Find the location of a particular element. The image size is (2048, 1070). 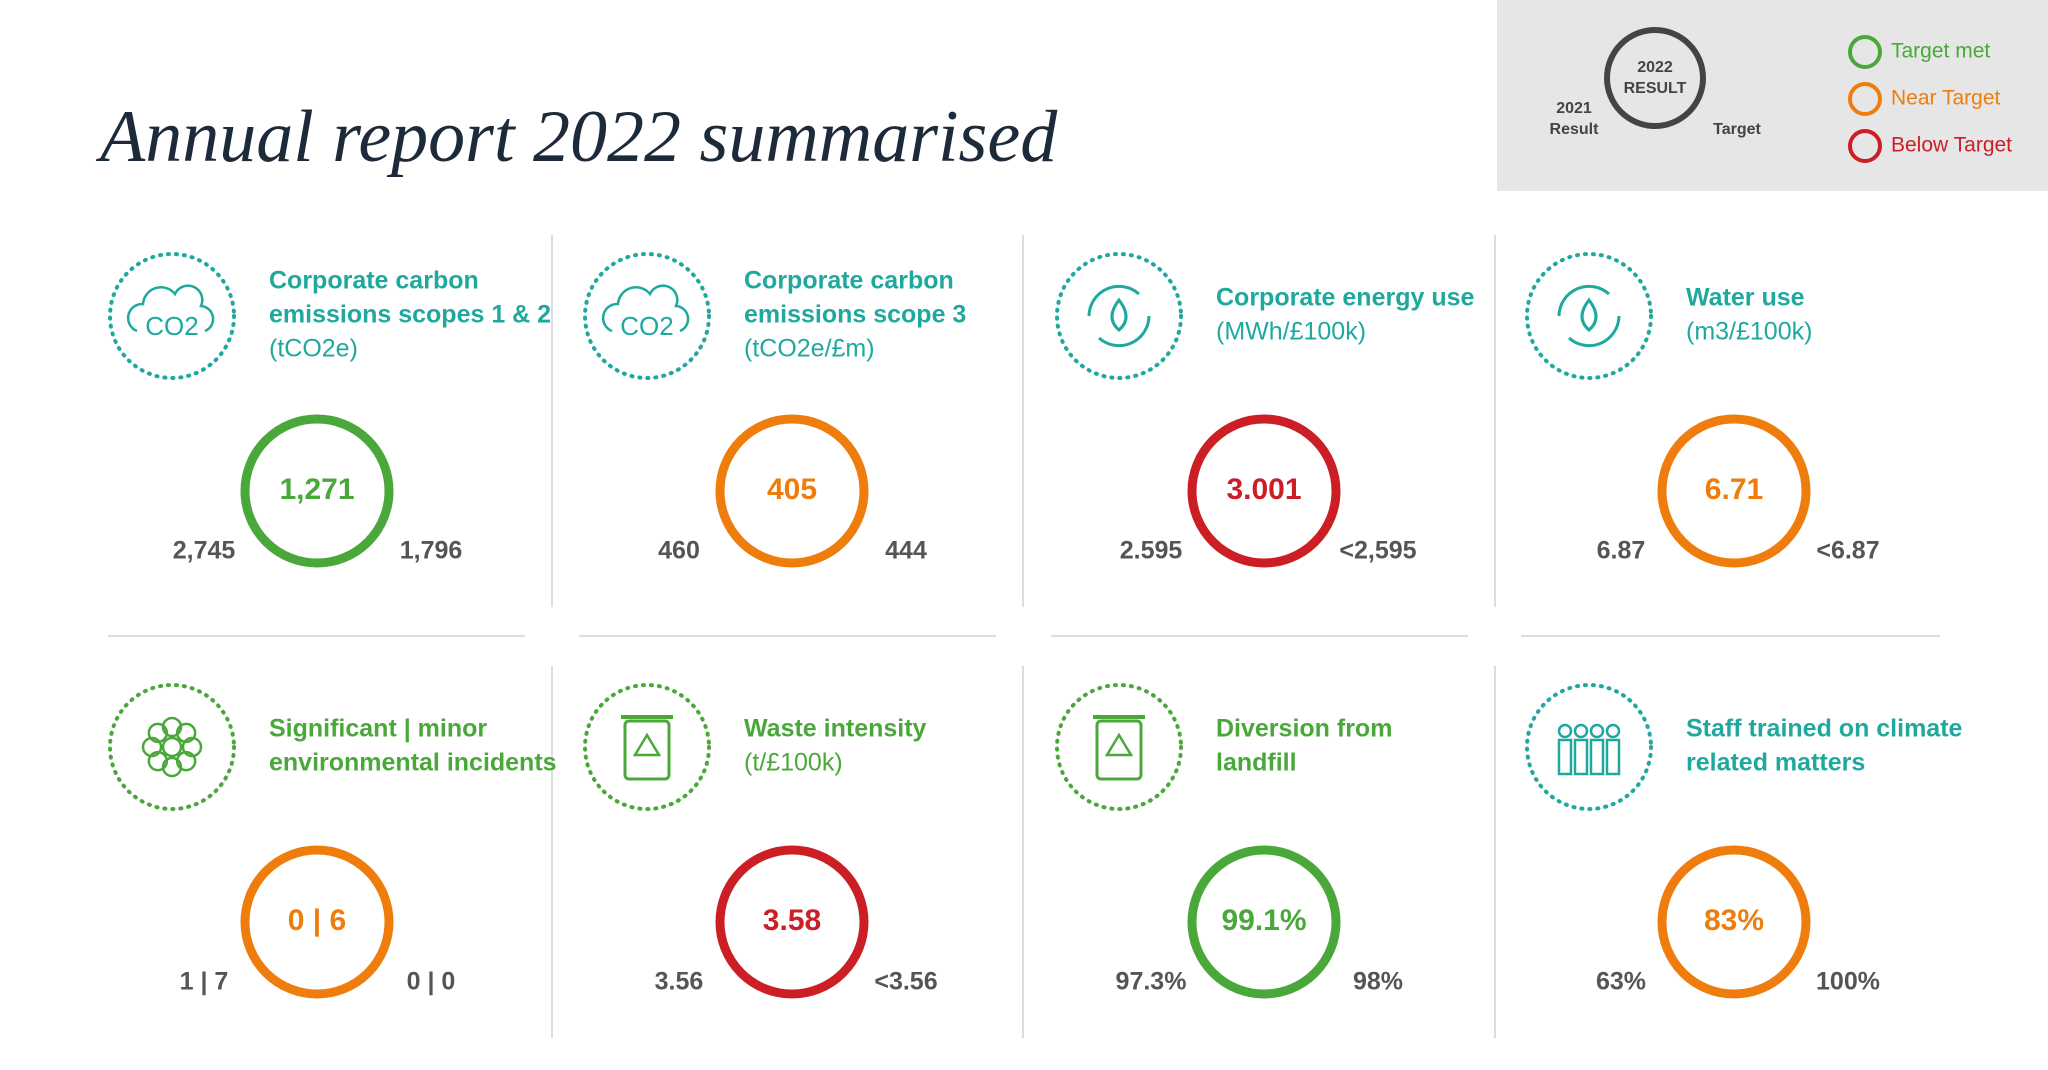

card-title: Diversion from is located at coordinates (1304, 729).